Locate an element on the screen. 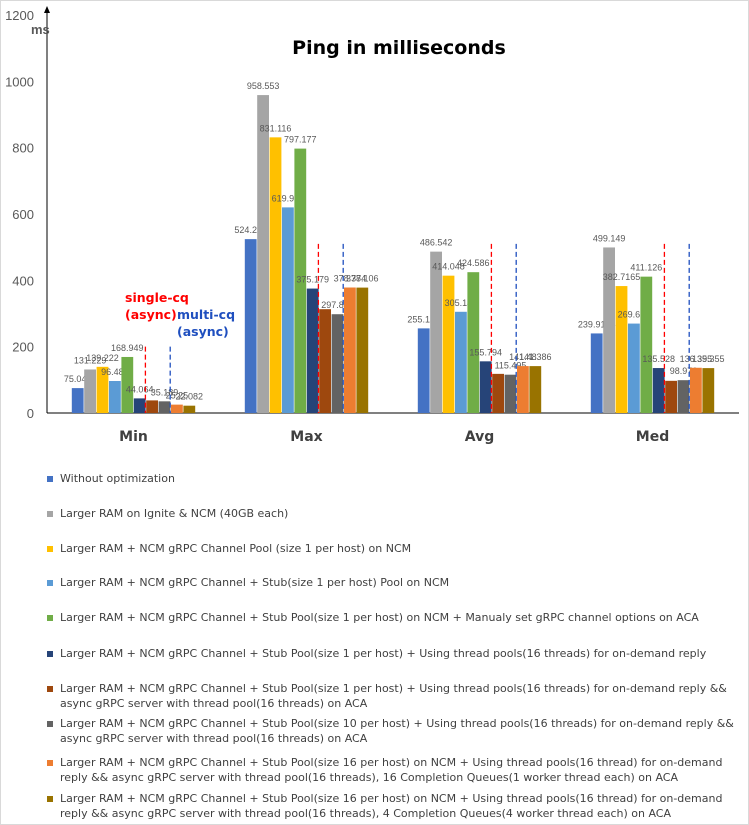  data-label: 382.7165 is located at coordinates (622, 277).